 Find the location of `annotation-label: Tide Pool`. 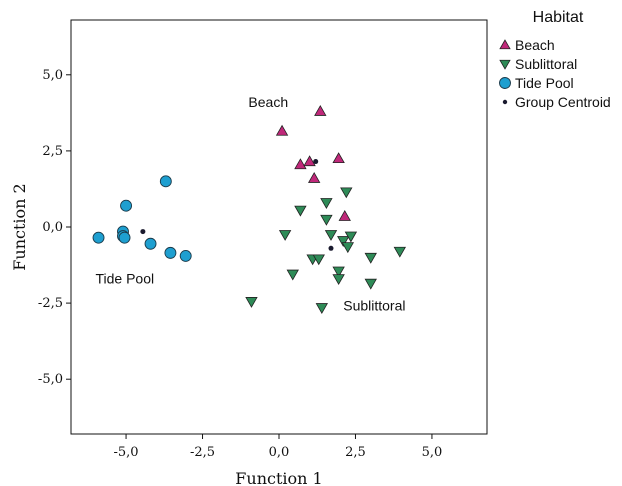

annotation-label: Tide Pool is located at coordinates (124, 278).